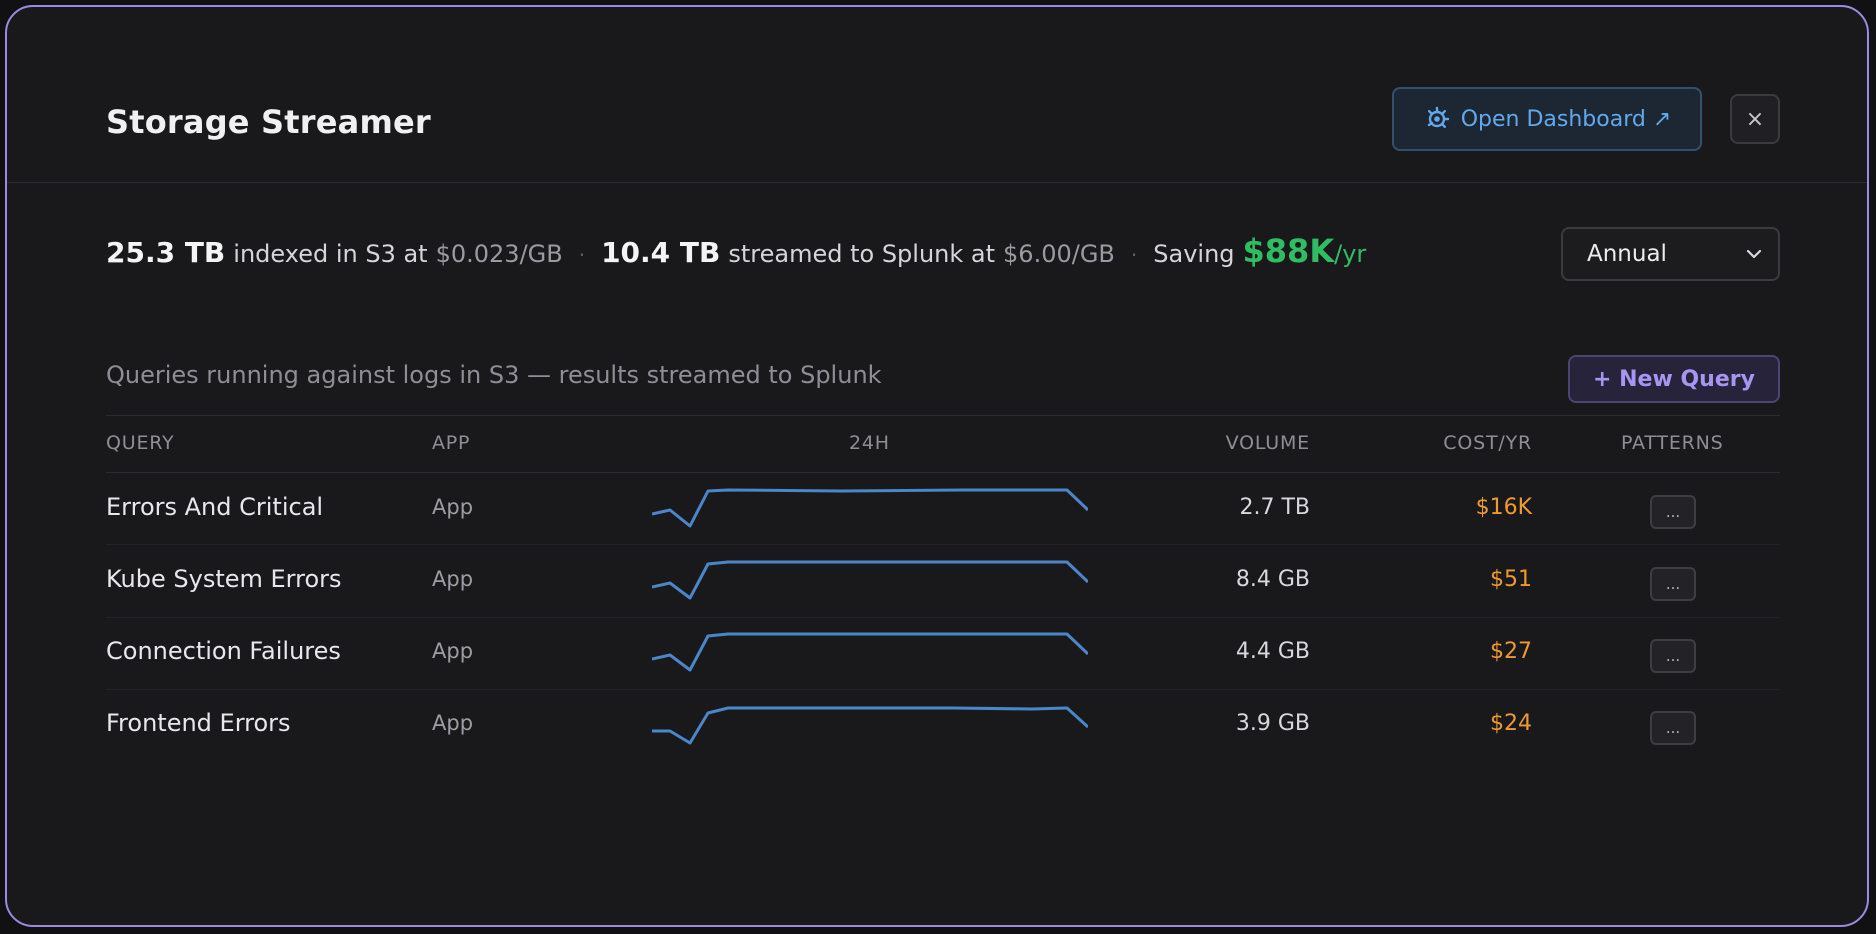  Describe the element at coordinates (1566, 119) in the screenshot. I see `open-dashboard-label: Open Dashboard ↗` at that location.